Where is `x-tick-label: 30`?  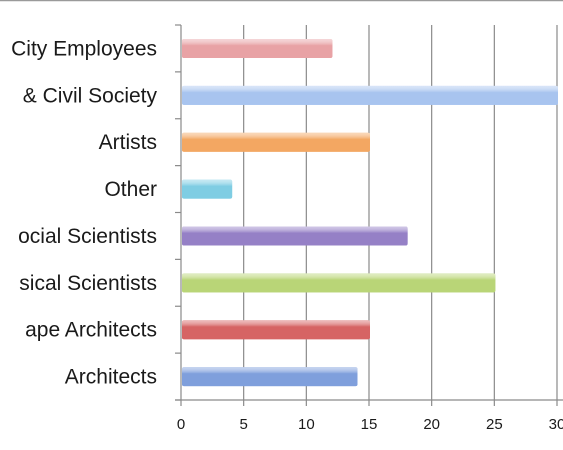 x-tick-label: 30 is located at coordinates (556, 424).